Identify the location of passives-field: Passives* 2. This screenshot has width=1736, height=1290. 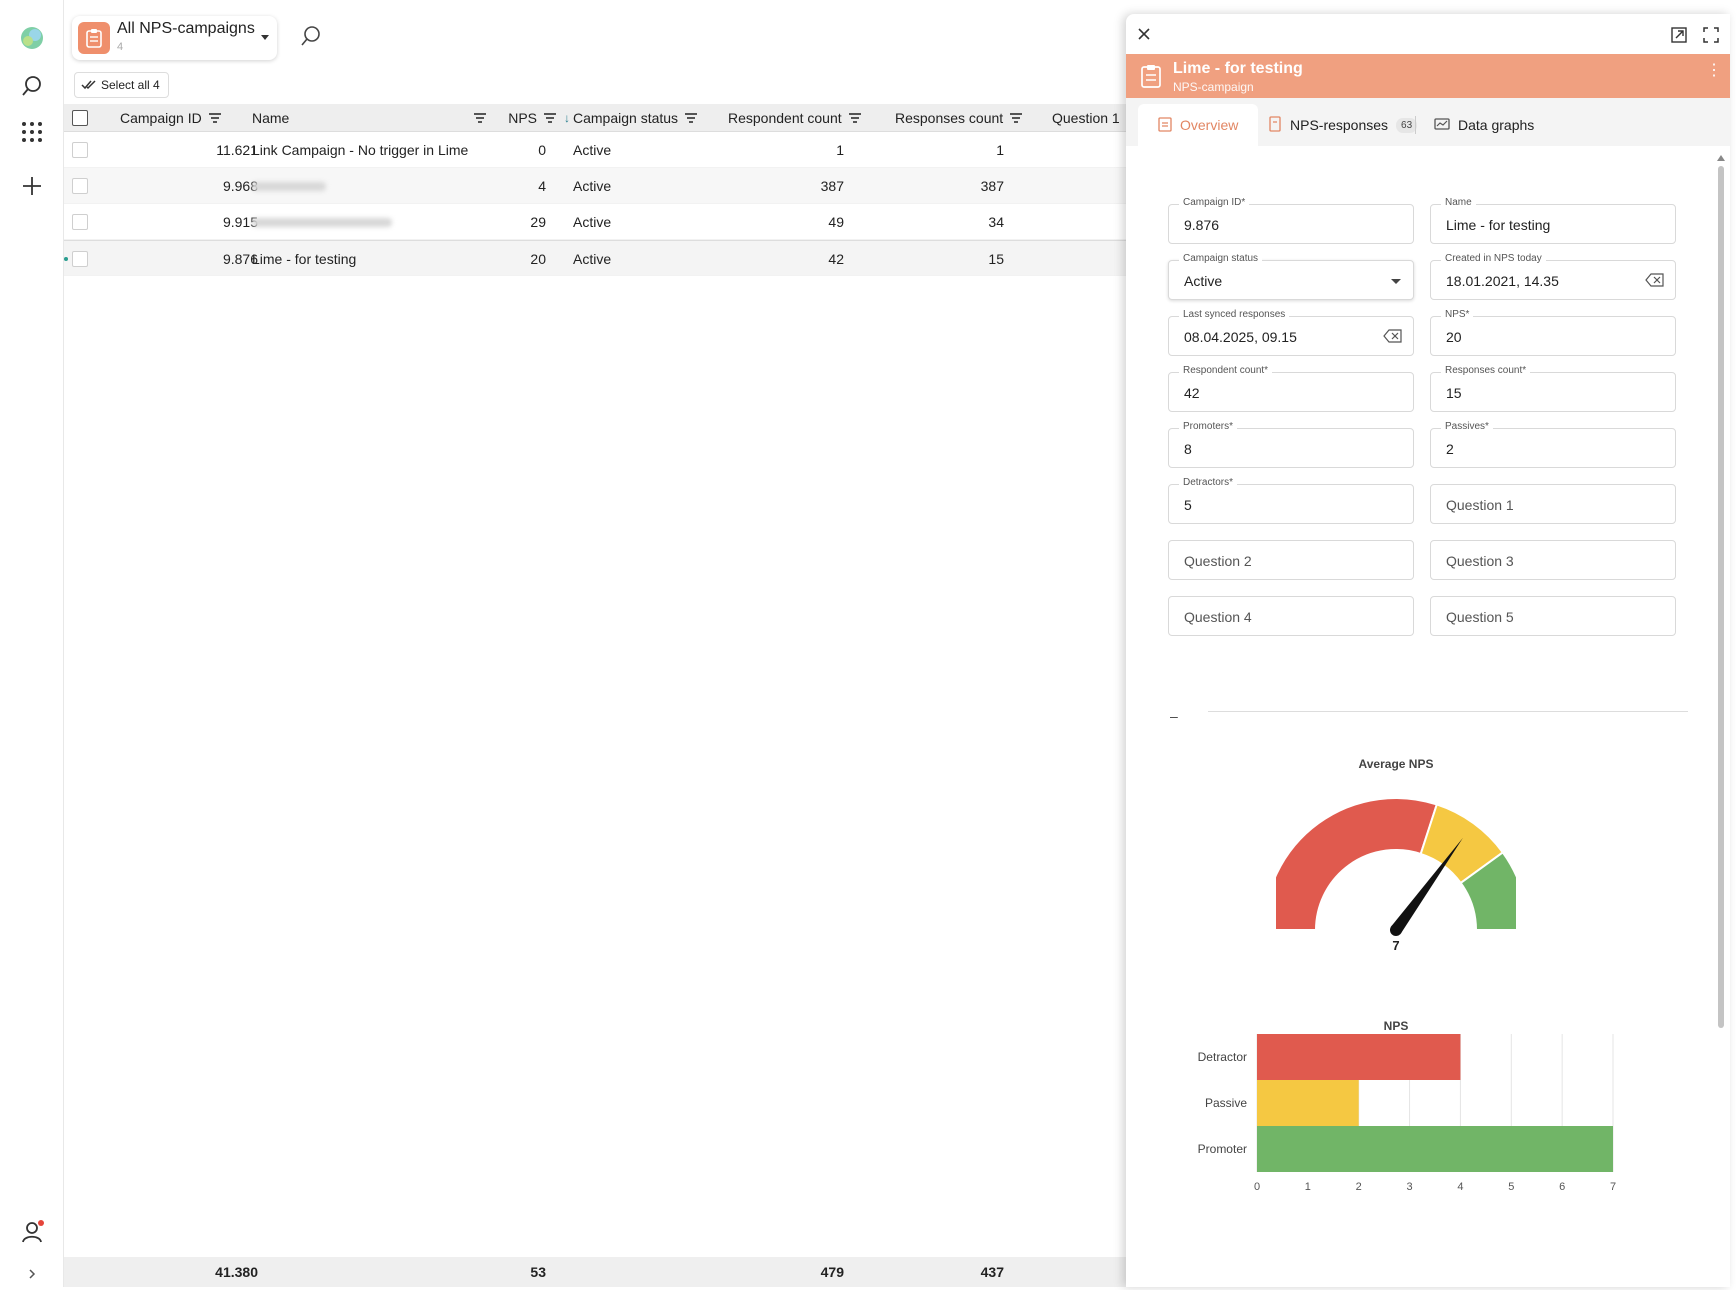
(1553, 444).